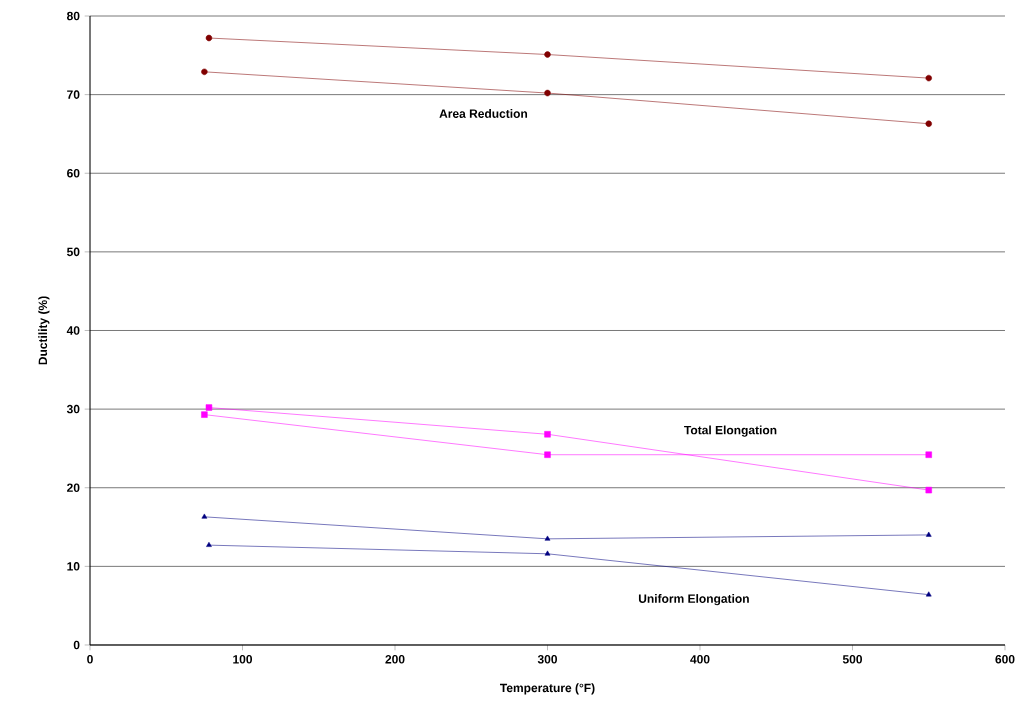 The height and width of the screenshot is (721, 1021). Describe the element at coordinates (73, 330) in the screenshot. I see `y-tick-label: 40` at that location.